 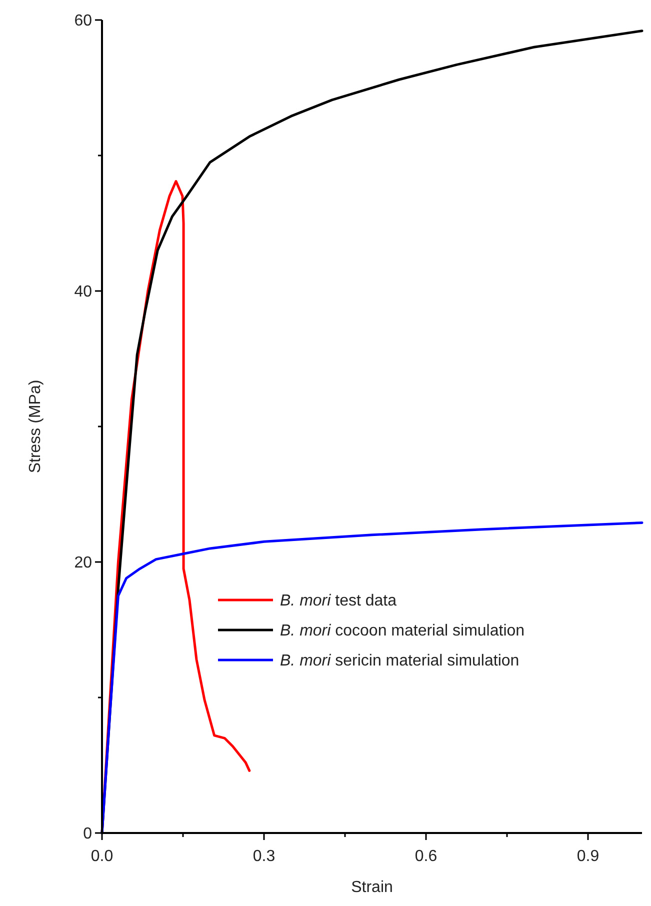 I want to click on y-tick-label: 0, so click(x=87, y=834).